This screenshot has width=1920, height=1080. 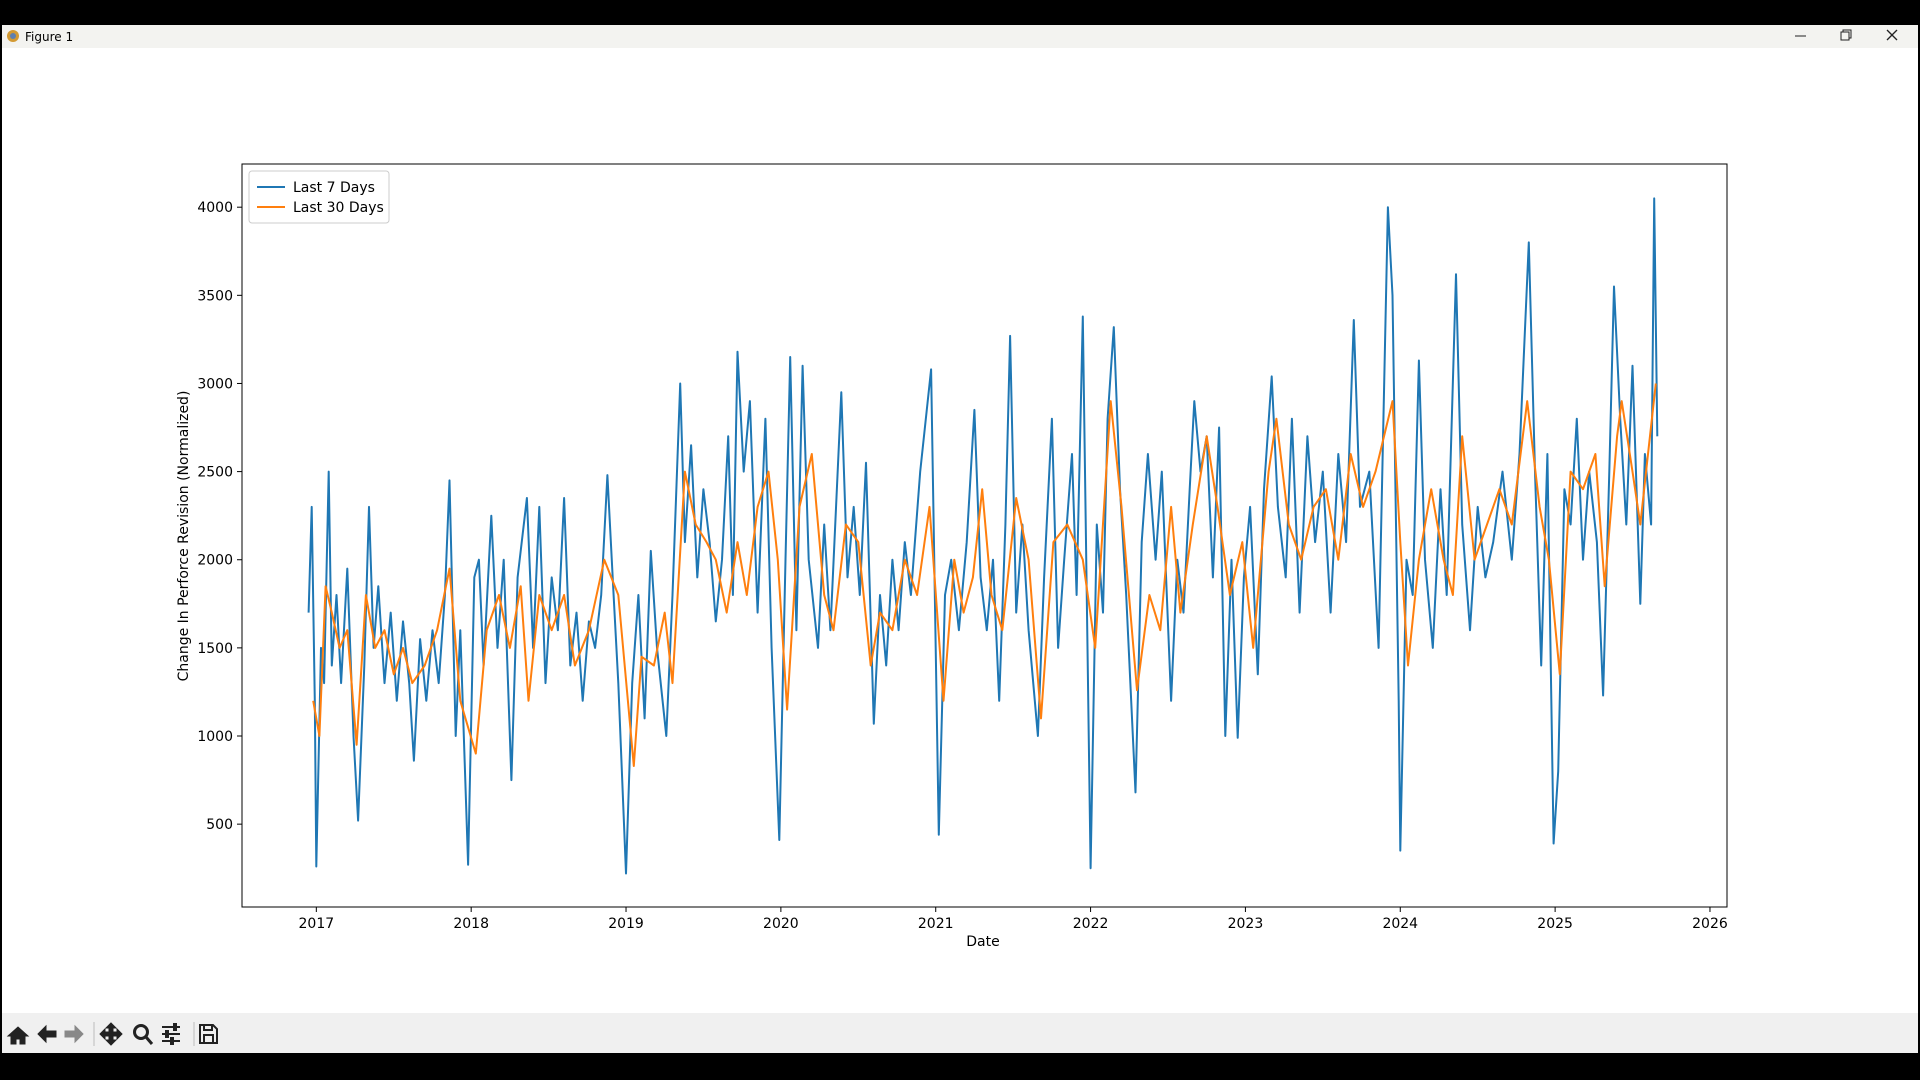 I want to click on y-axis-label: Change In Perforce Revision (Normalized), so click(x=184, y=536).